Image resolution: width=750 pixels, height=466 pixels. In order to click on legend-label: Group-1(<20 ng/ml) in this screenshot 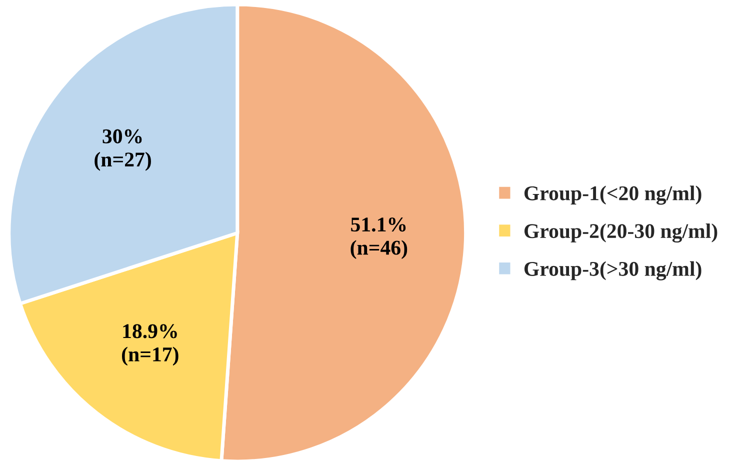, I will do `click(613, 195)`.